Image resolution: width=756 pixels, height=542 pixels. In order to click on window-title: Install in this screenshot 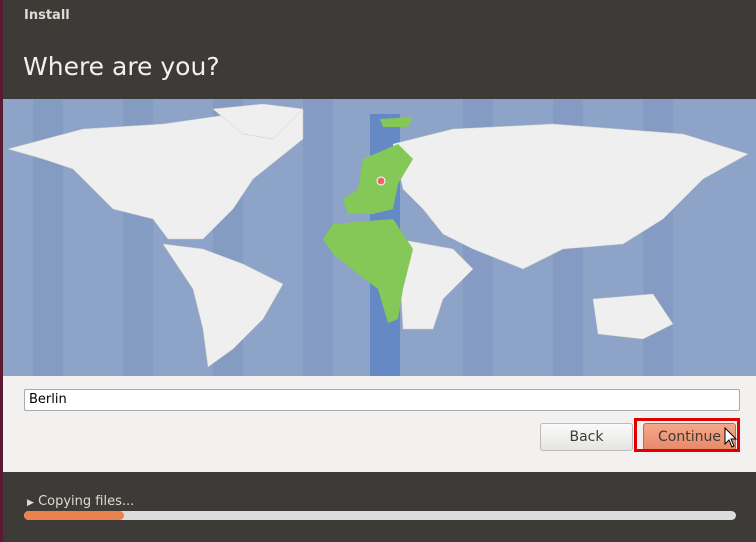, I will do `click(47, 15)`.